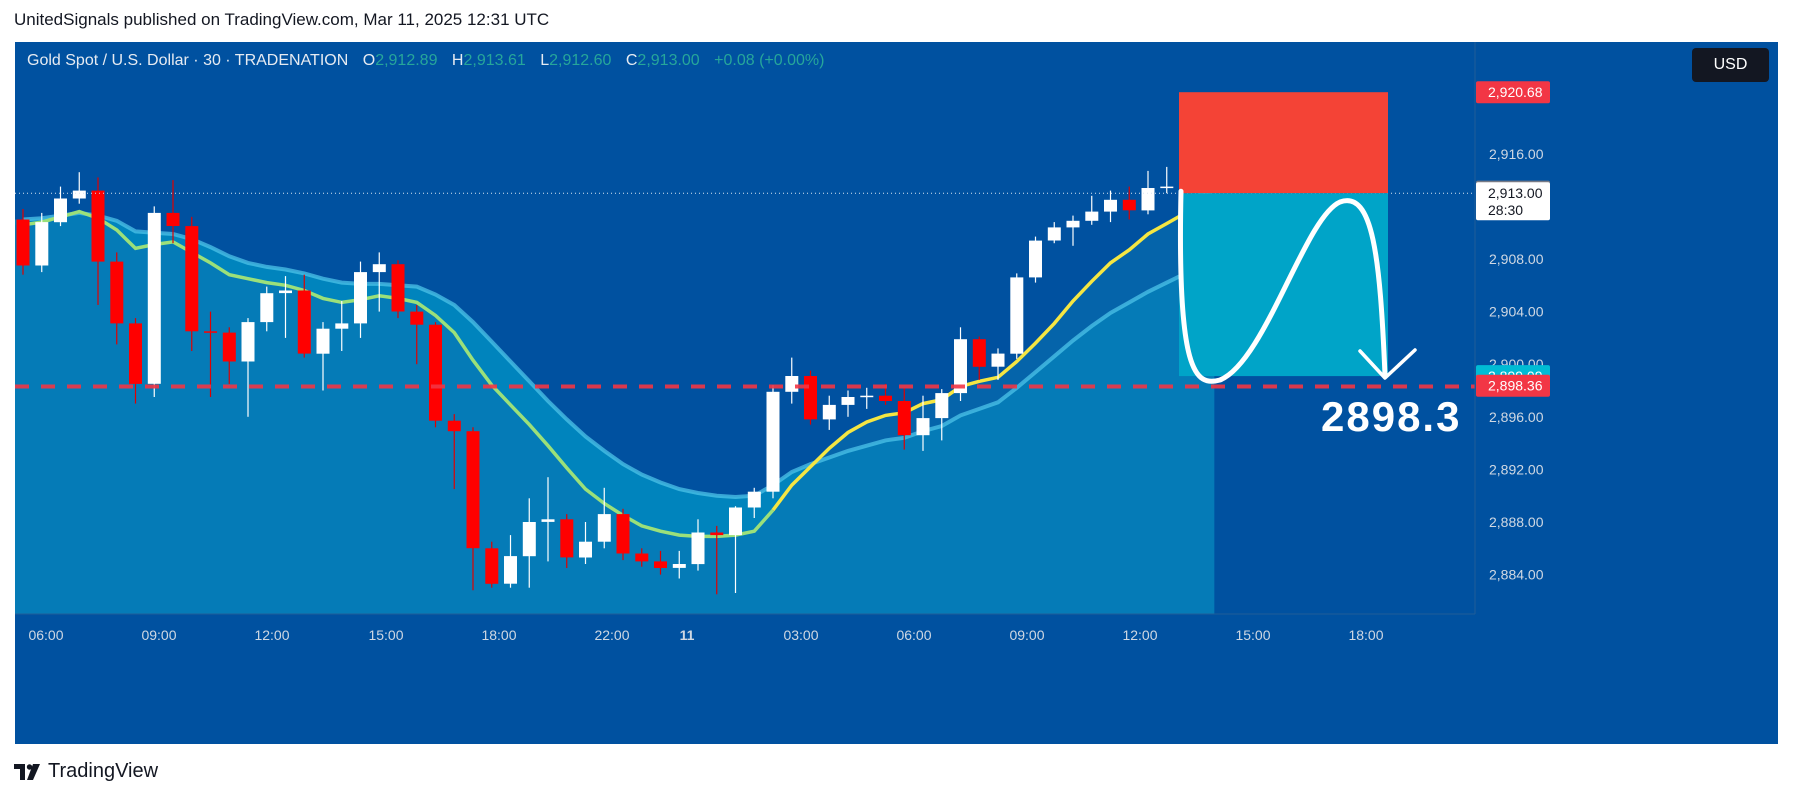 The height and width of the screenshot is (798, 1793). What do you see at coordinates (896, 633) in the screenshot?
I see `time-axis-bg` at bounding box center [896, 633].